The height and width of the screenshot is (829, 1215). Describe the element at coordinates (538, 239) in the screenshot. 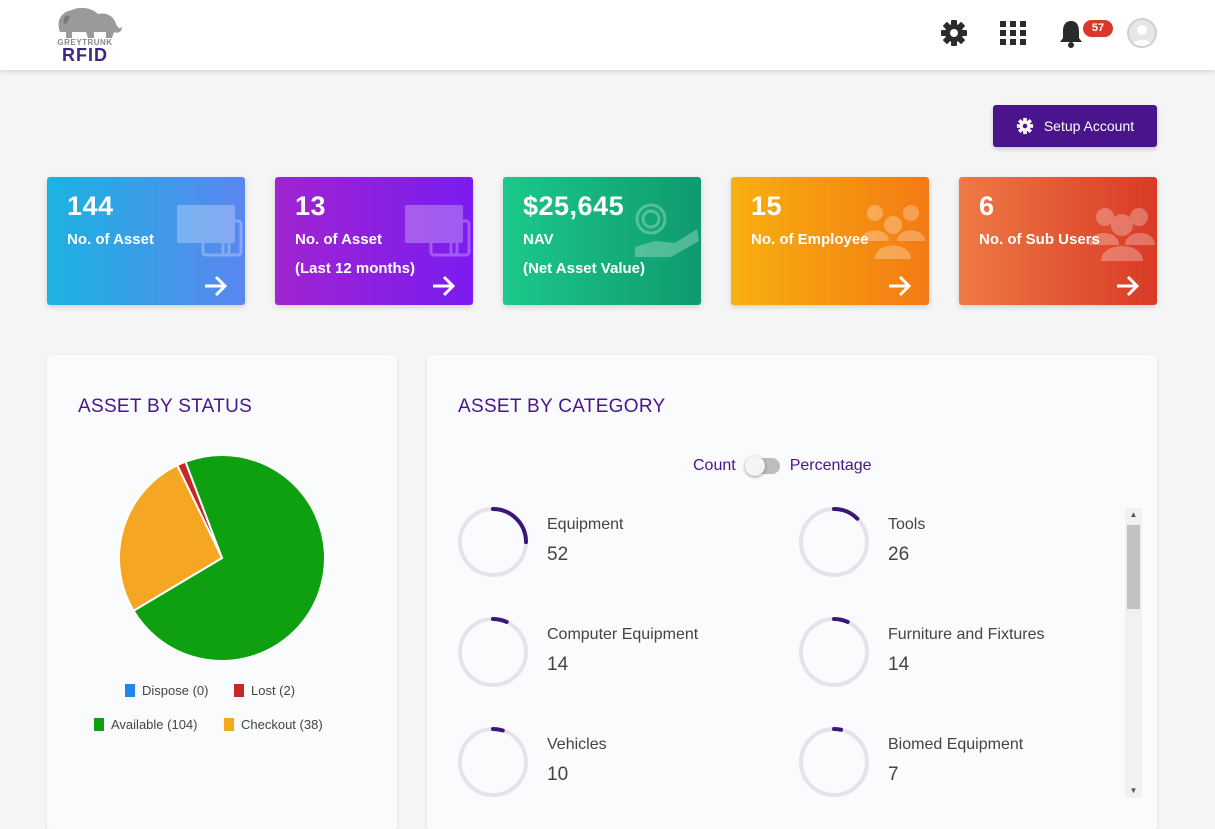

I see `card-label: NAV` at that location.